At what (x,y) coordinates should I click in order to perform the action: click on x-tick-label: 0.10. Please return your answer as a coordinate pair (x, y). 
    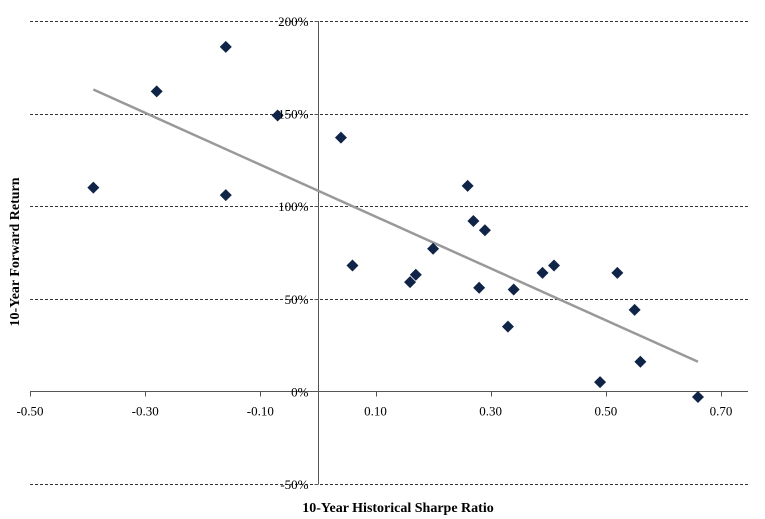
    Looking at the image, I should click on (375, 411).